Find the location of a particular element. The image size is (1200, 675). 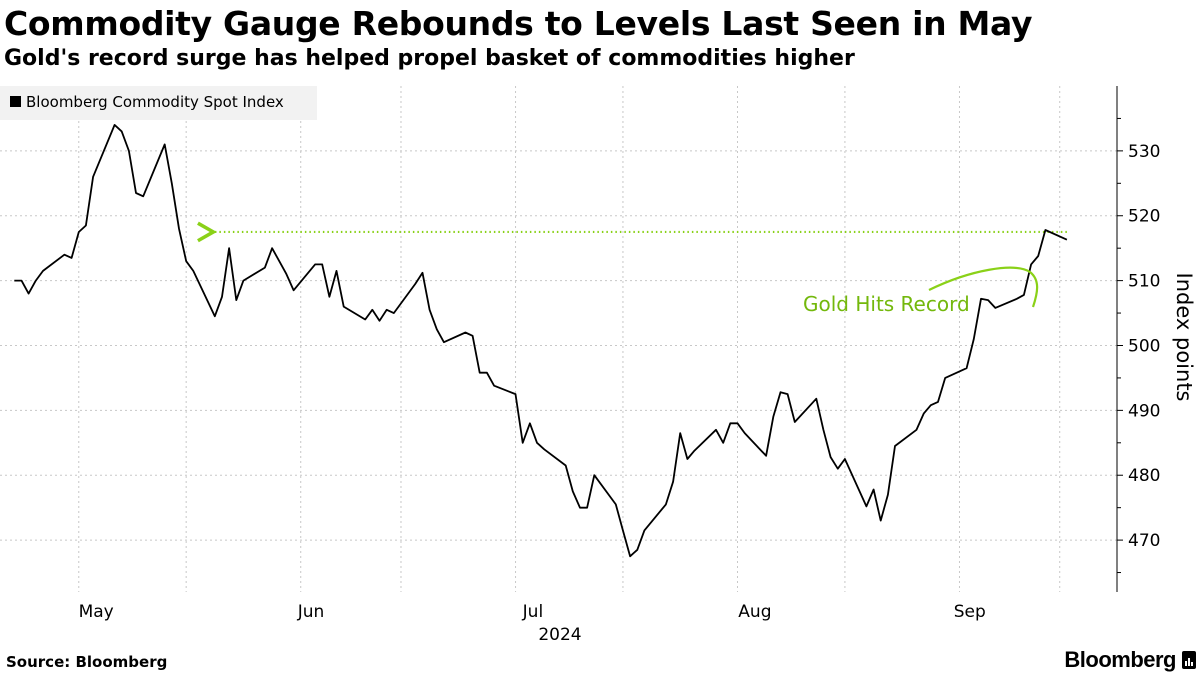

y-tick-label-500: 500 is located at coordinates (1144, 346).